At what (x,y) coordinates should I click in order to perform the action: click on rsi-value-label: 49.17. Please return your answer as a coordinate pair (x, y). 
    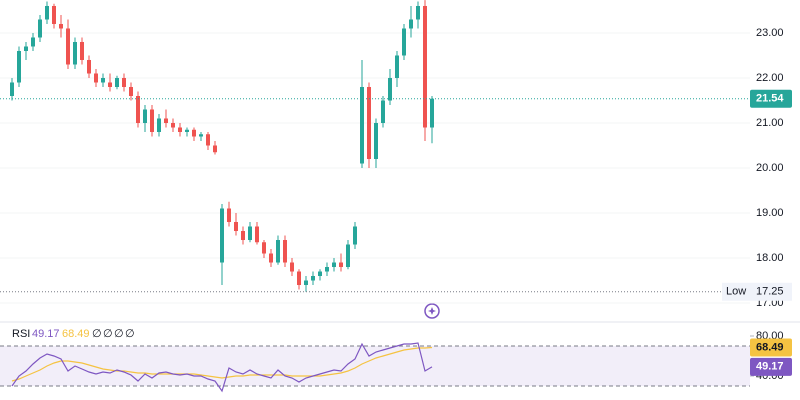
    Looking at the image, I should click on (770, 367).